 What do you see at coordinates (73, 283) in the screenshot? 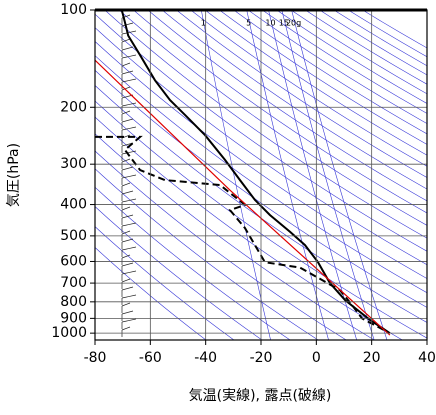
I see `y-tick-label: 700` at bounding box center [73, 283].